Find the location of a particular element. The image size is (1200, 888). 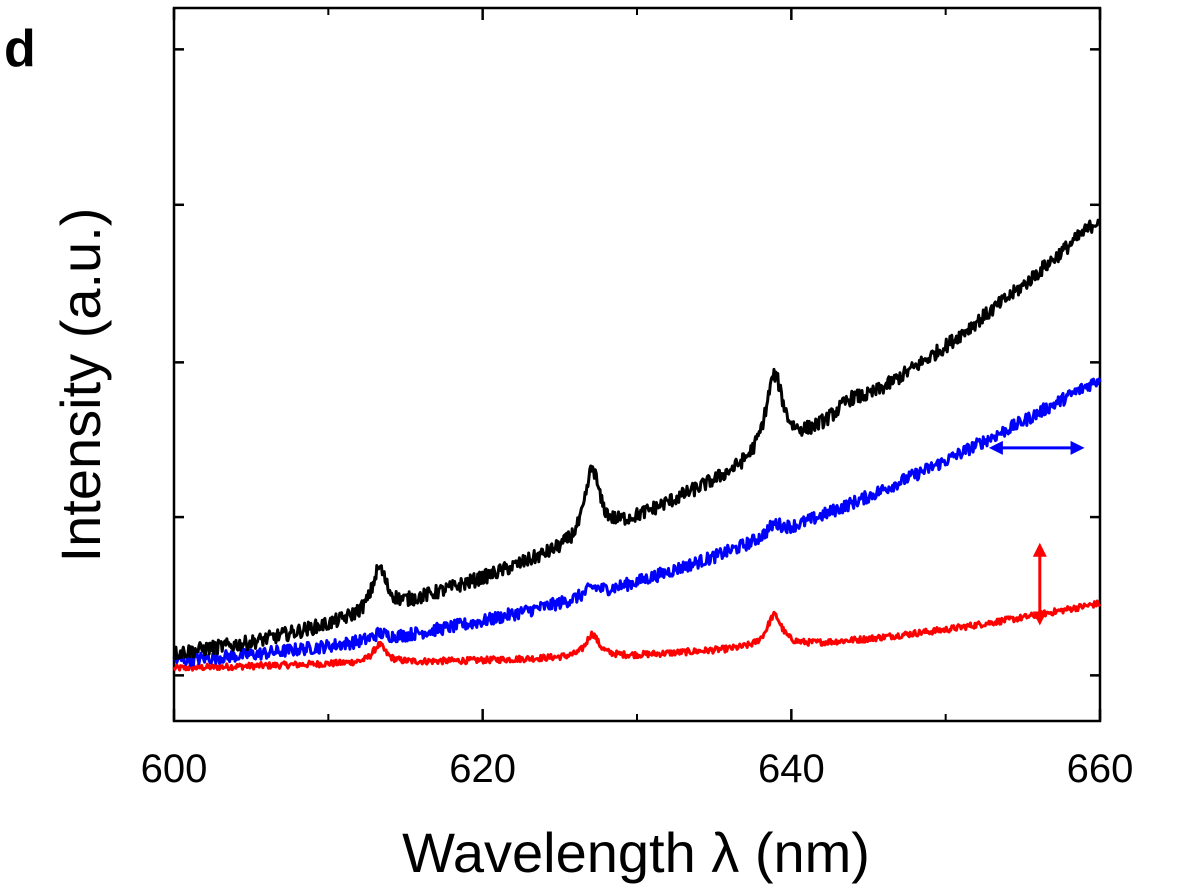

y-axis-title: Intensity (a.u.) is located at coordinates (80, 385).